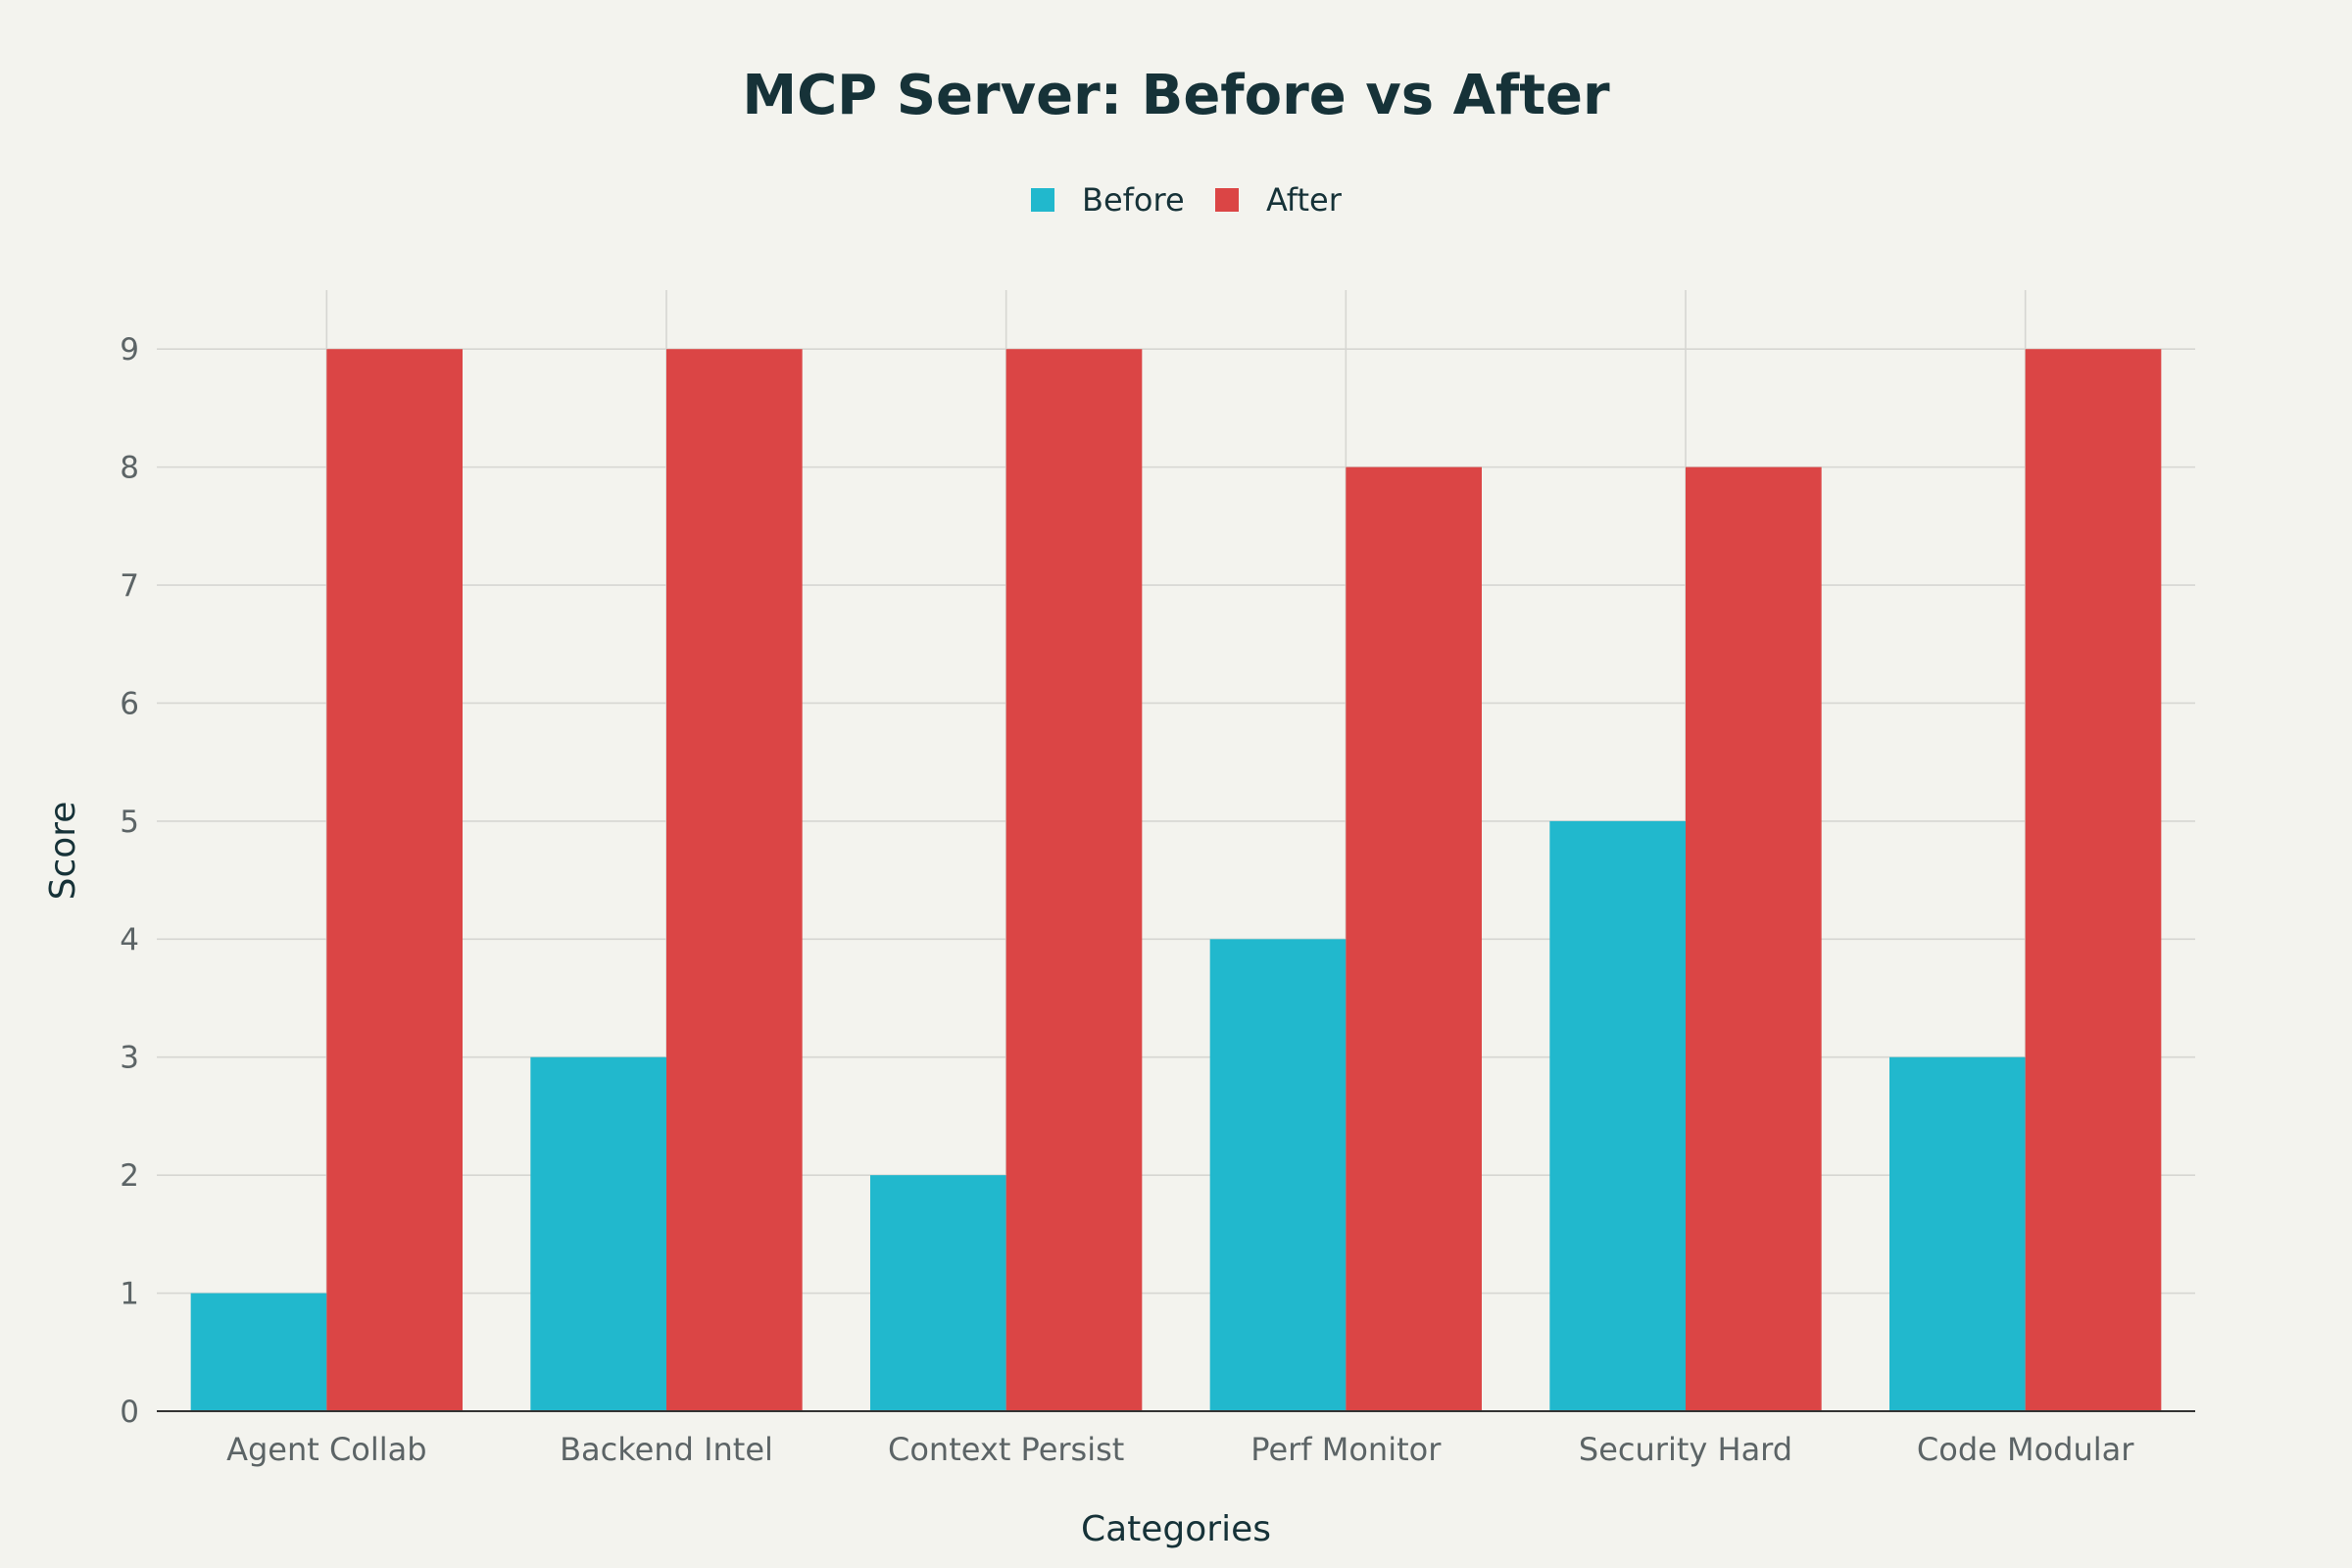  Describe the element at coordinates (129, 939) in the screenshot. I see `y-tick-label: 4` at that location.